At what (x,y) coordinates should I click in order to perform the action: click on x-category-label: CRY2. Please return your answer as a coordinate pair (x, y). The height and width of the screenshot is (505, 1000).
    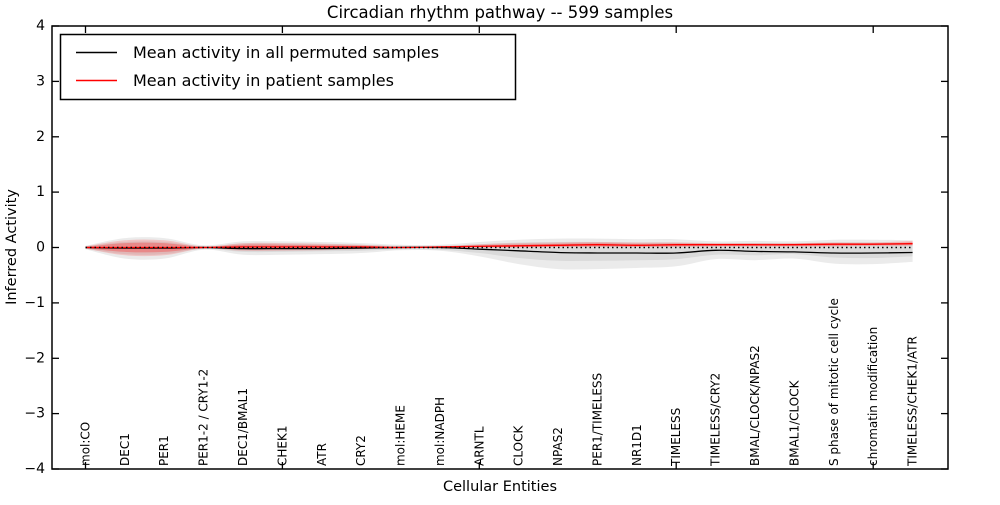
    Looking at the image, I should click on (361, 450).